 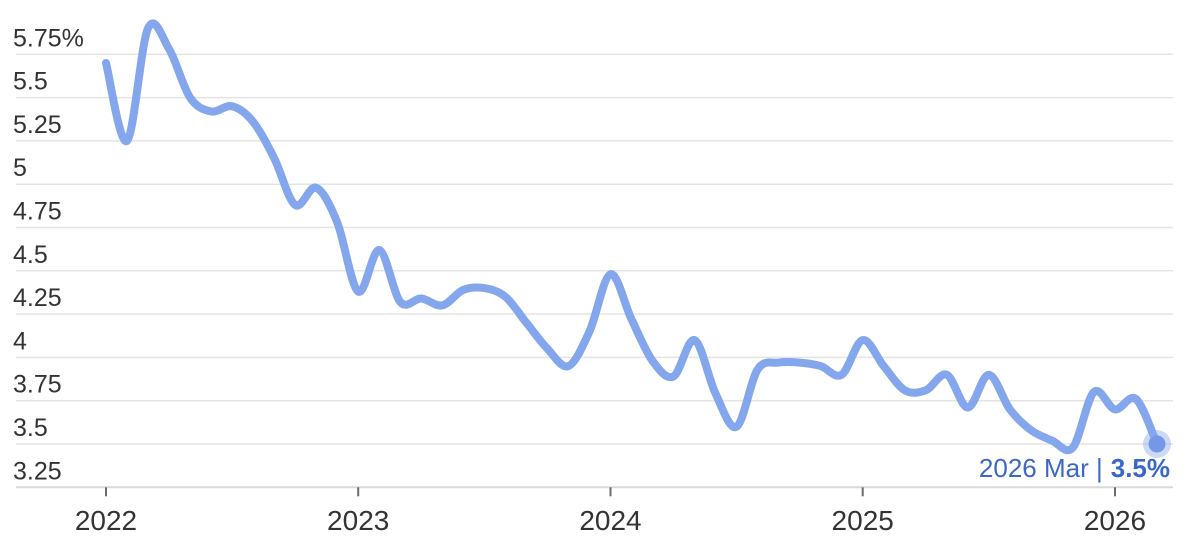 I want to click on x-tick-label: 2024, so click(x=610, y=520).